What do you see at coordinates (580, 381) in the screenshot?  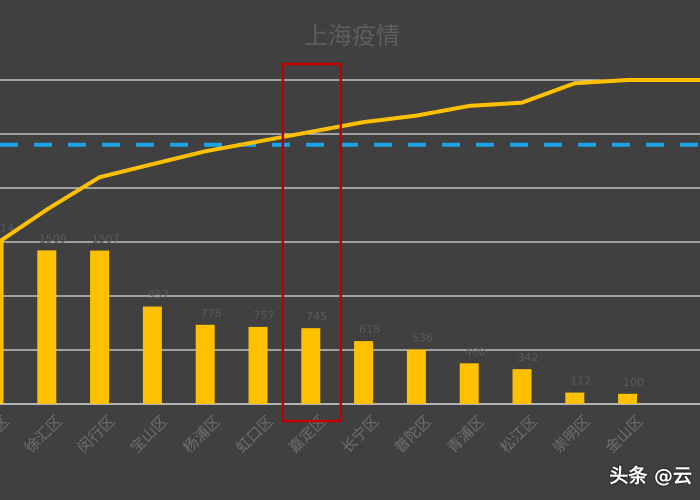 I see `bar-value-label: 112` at bounding box center [580, 381].